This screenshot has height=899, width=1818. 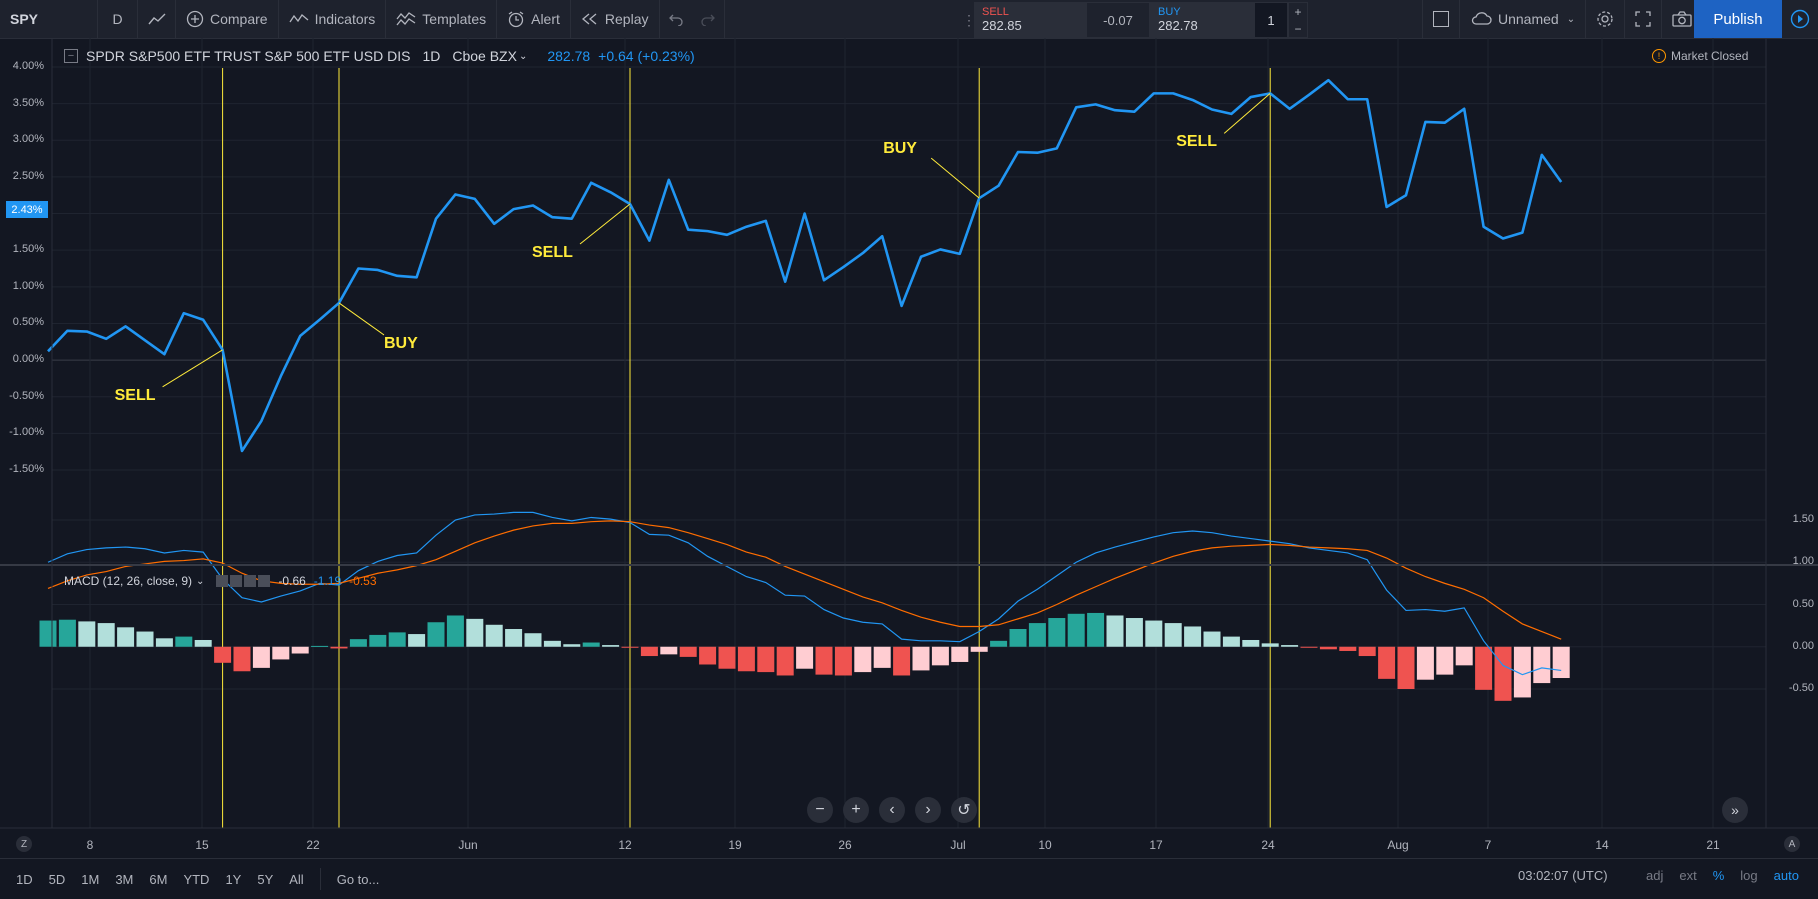 I want to click on fullscreen-button, so click(x=1642, y=19).